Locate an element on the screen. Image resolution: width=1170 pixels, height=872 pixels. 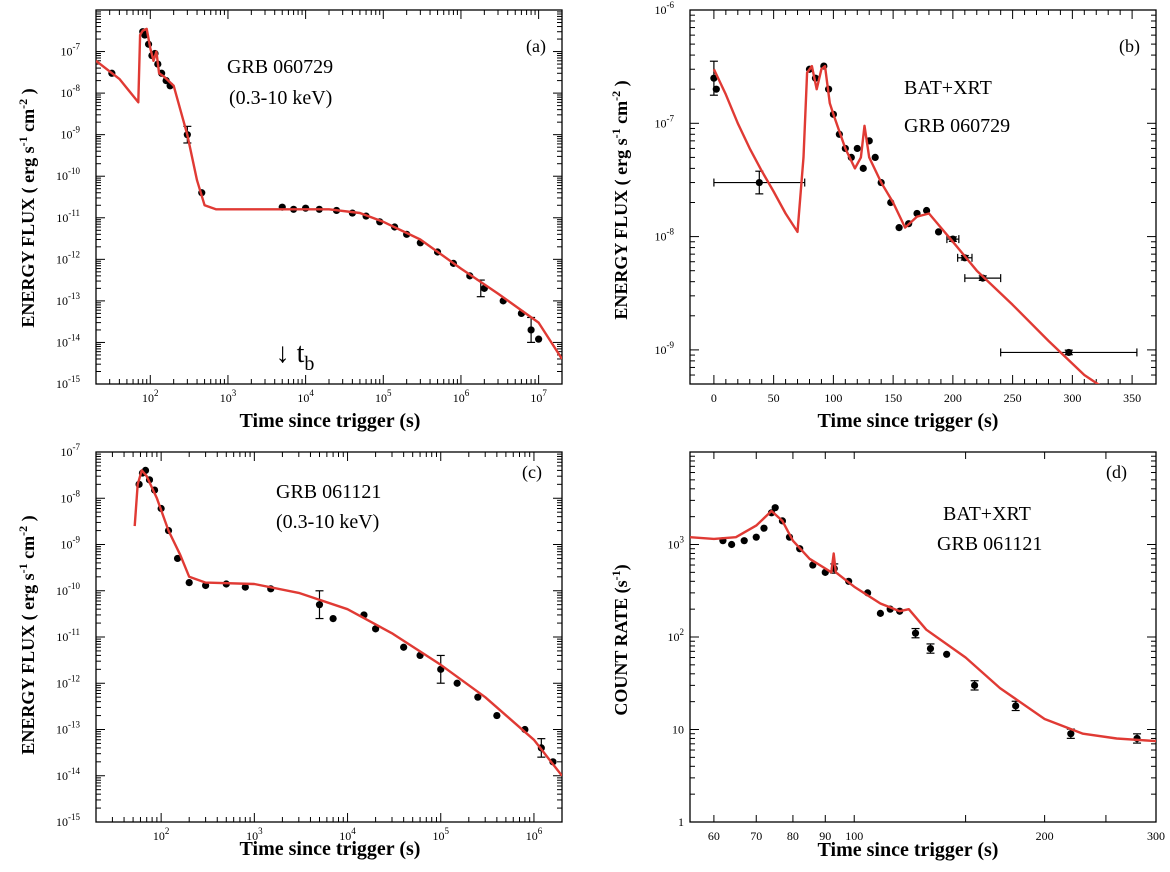
panel-c-subtitle: (0.3-10 keV) is located at coordinates (327, 522).